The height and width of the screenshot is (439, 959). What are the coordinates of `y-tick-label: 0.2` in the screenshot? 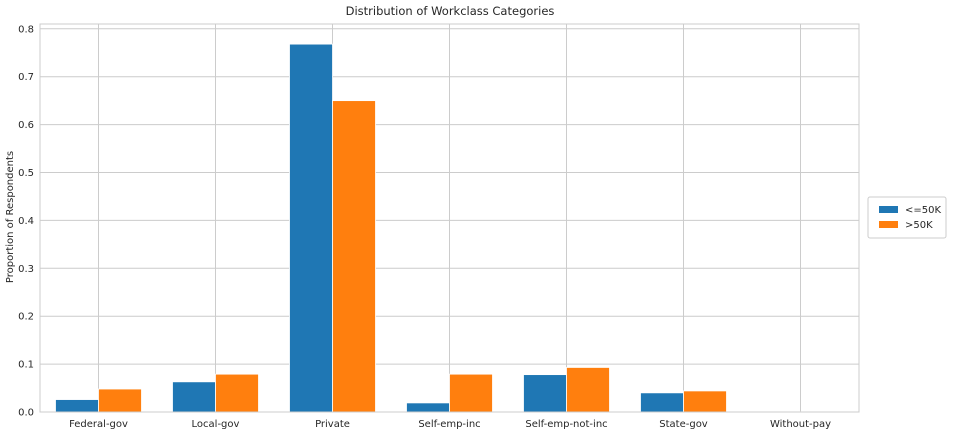 It's located at (26, 317).